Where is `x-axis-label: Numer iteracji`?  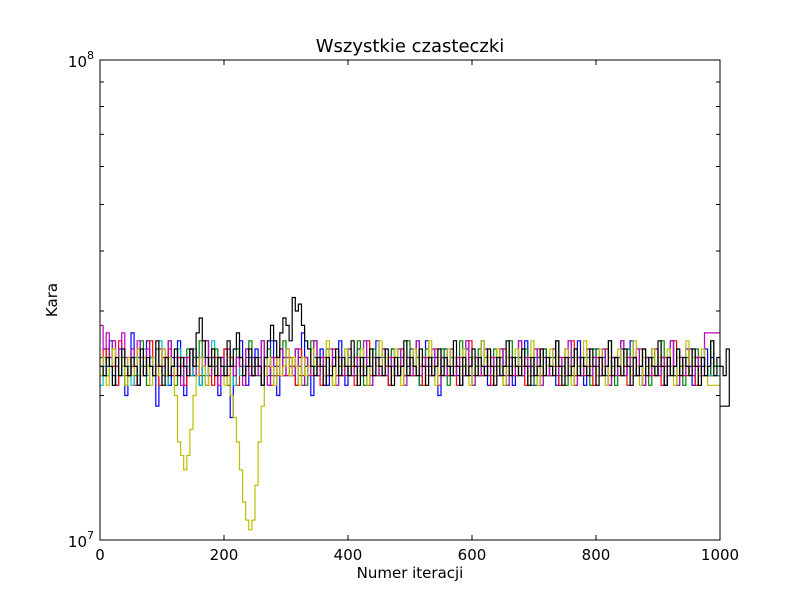
x-axis-label: Numer iteracji is located at coordinates (410, 573).